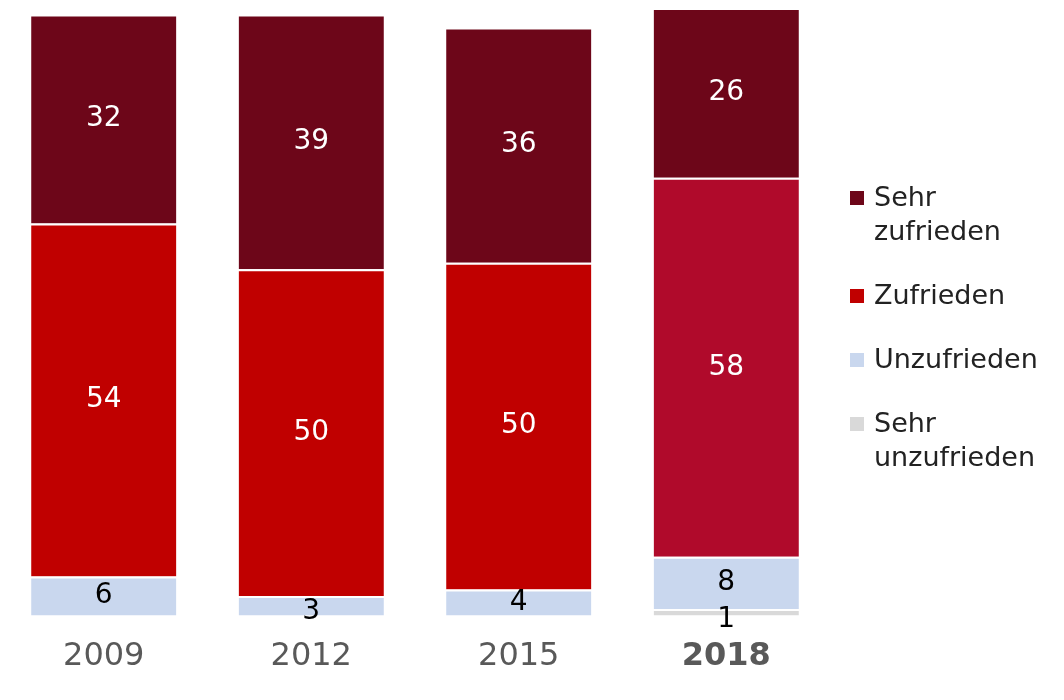  What do you see at coordinates (103, 594) in the screenshot?
I see `data-label: 6` at bounding box center [103, 594].